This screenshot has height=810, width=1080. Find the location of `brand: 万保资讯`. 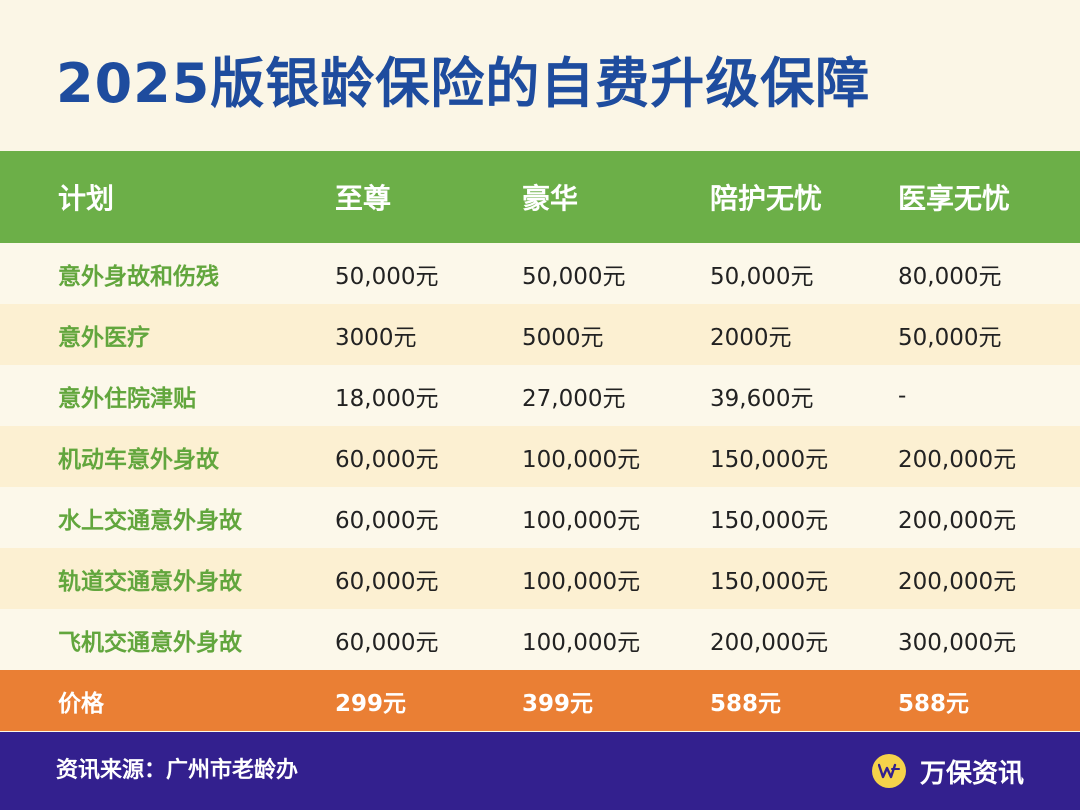

brand: 万保资讯 is located at coordinates (947, 771).